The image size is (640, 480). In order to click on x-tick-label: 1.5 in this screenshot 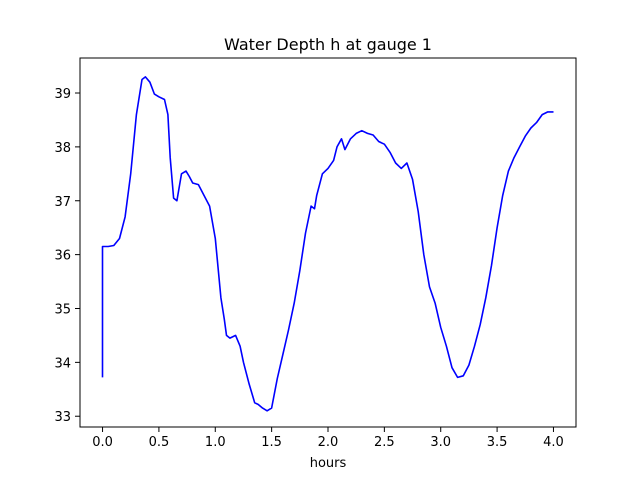, I will do `click(271, 442)`.